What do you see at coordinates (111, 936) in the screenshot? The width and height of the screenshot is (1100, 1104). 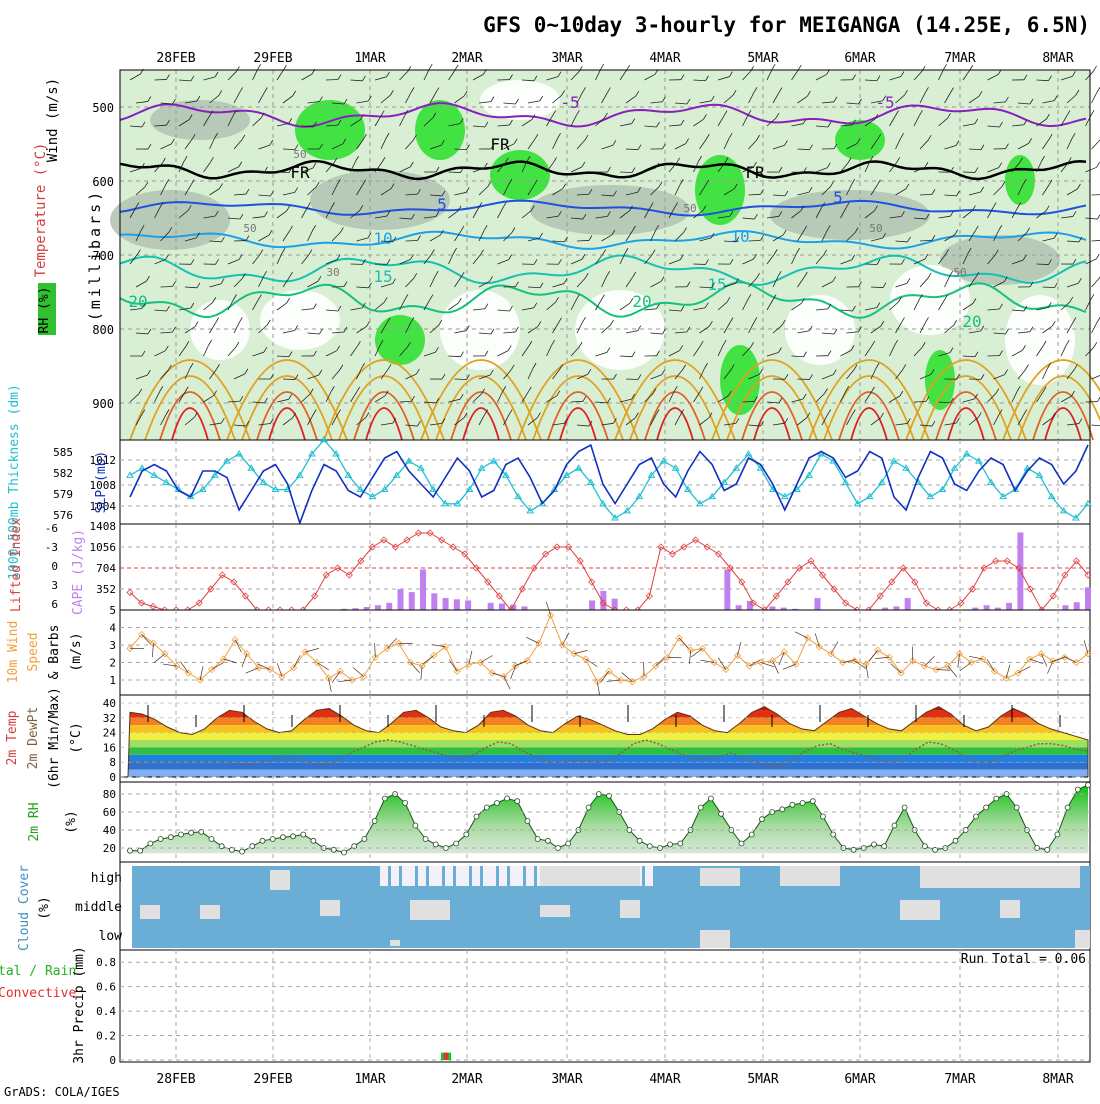 I see `cloud-level-label: low` at bounding box center [111, 936].